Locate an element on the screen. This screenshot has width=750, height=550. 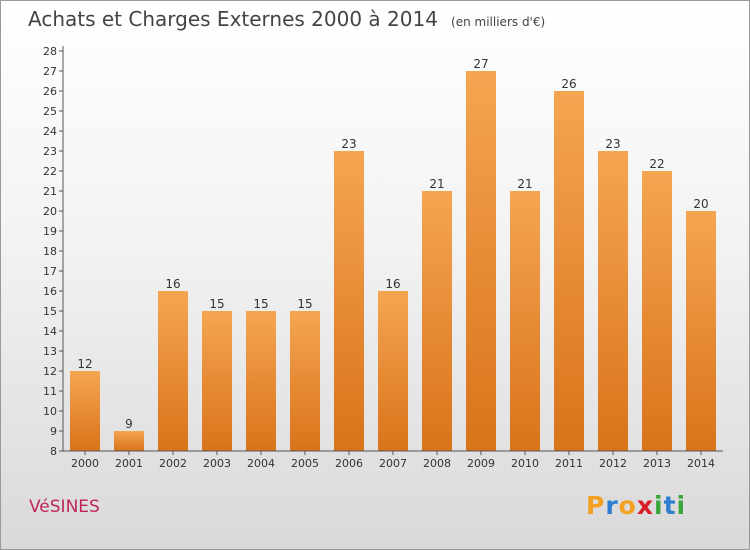
data-label-2002: 16 is located at coordinates (172, 284).